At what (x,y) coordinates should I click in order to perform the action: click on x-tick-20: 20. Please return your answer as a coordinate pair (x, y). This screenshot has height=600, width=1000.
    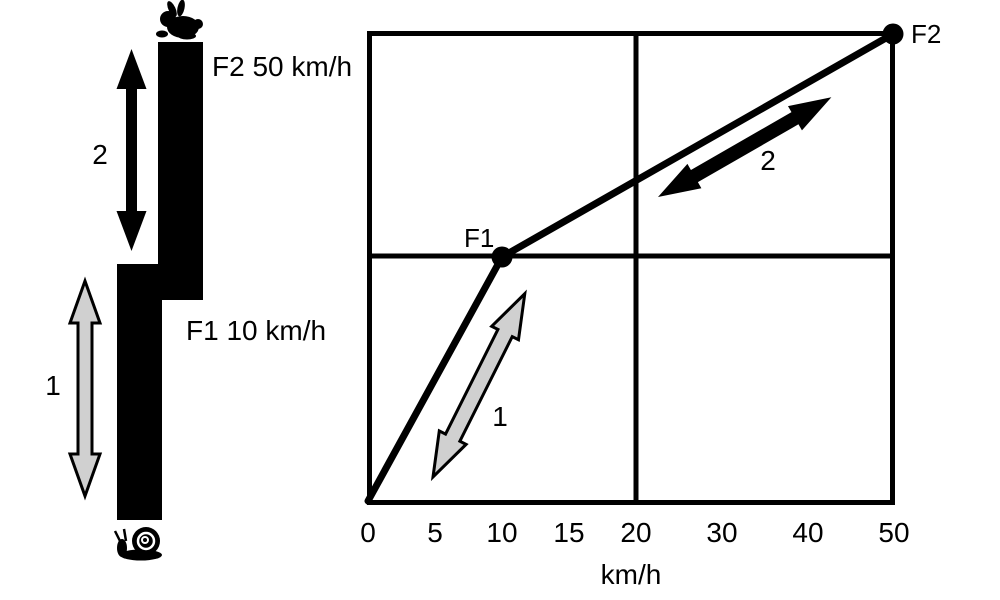
    Looking at the image, I should click on (636, 532).